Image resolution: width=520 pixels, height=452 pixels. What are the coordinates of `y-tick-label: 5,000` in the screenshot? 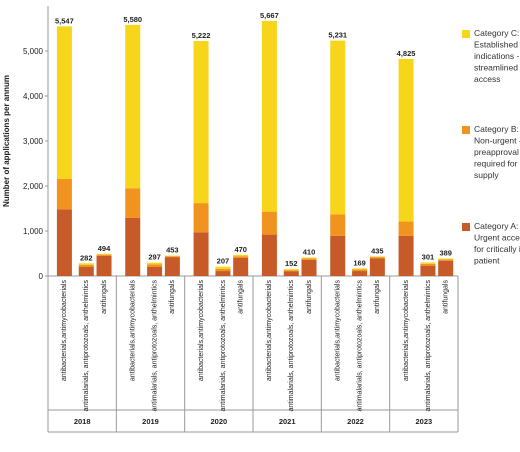 It's located at (33, 51).